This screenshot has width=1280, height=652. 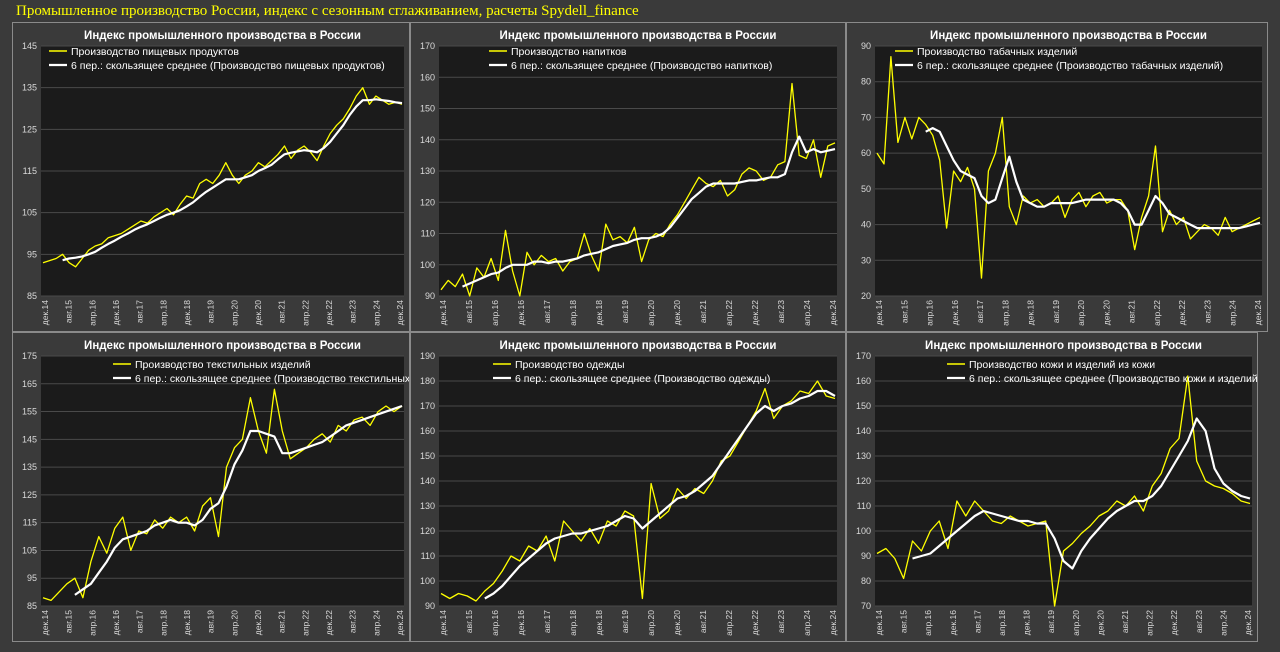 I want to click on y-tick-label: 85, so click(x=32, y=606).